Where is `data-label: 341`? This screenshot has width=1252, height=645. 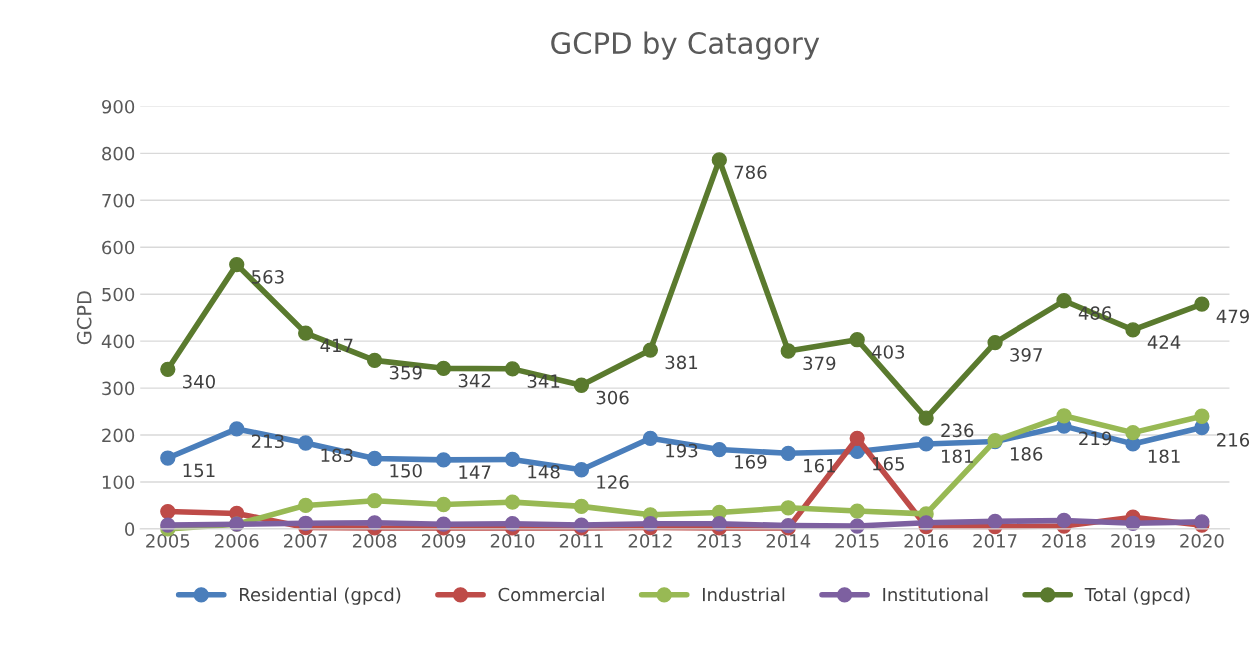 data-label: 341 is located at coordinates (543, 381).